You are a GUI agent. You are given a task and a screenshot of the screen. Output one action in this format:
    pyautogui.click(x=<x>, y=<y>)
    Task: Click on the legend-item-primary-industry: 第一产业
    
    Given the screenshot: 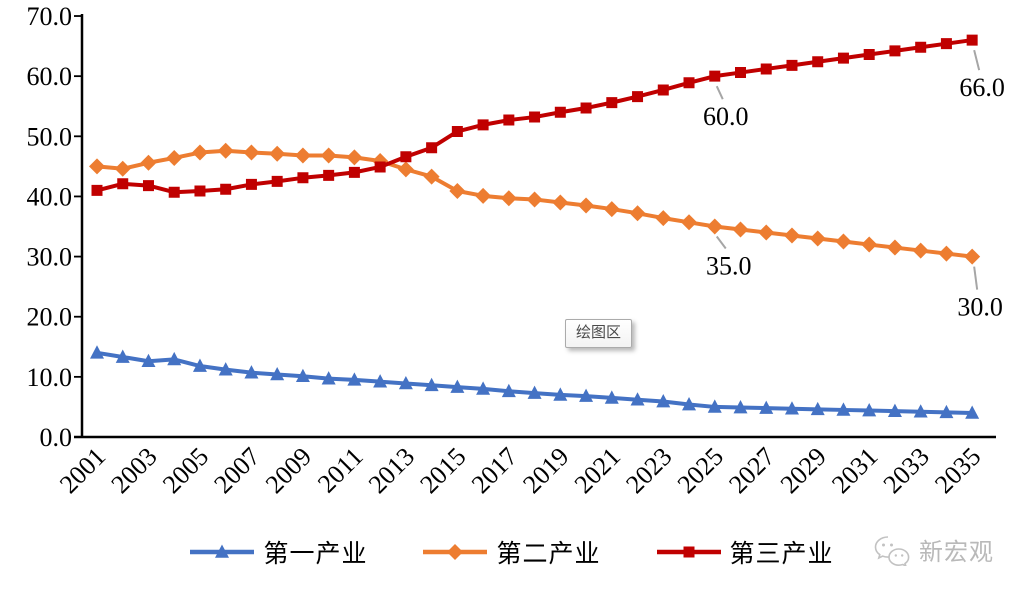 What is the action you would take?
    pyautogui.click(x=278, y=552)
    